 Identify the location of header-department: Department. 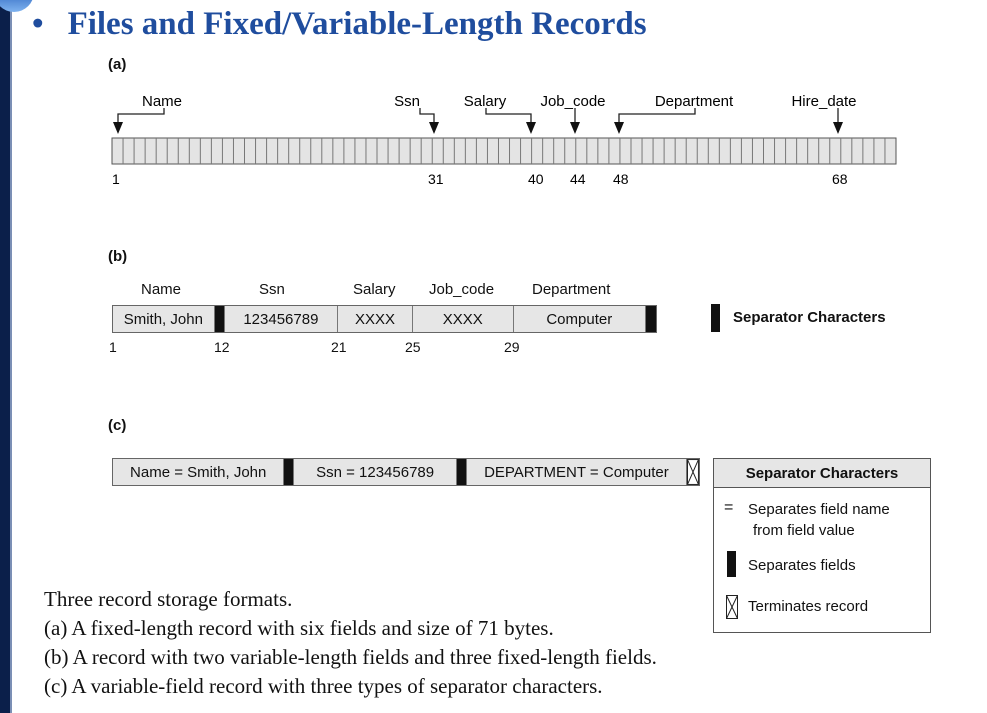
(571, 289).